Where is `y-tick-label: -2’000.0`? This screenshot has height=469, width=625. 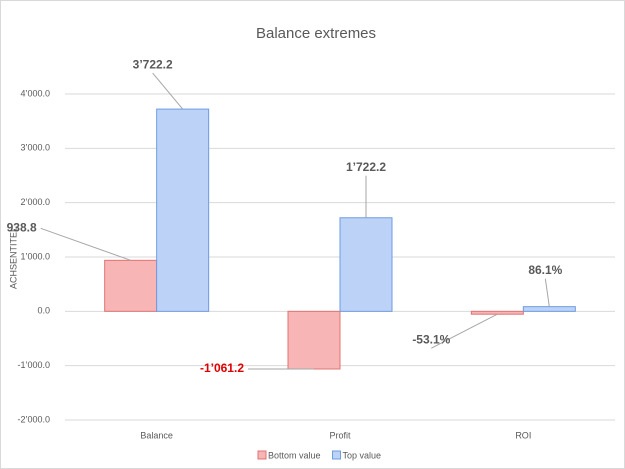 y-tick-label: -2’000.0 is located at coordinates (33, 419).